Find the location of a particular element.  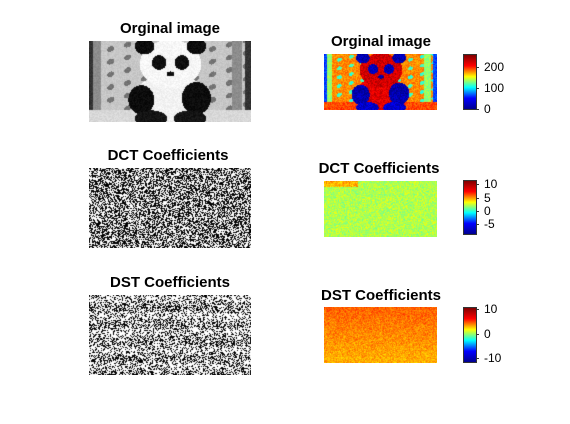

dst-jet-image is located at coordinates (380, 335).